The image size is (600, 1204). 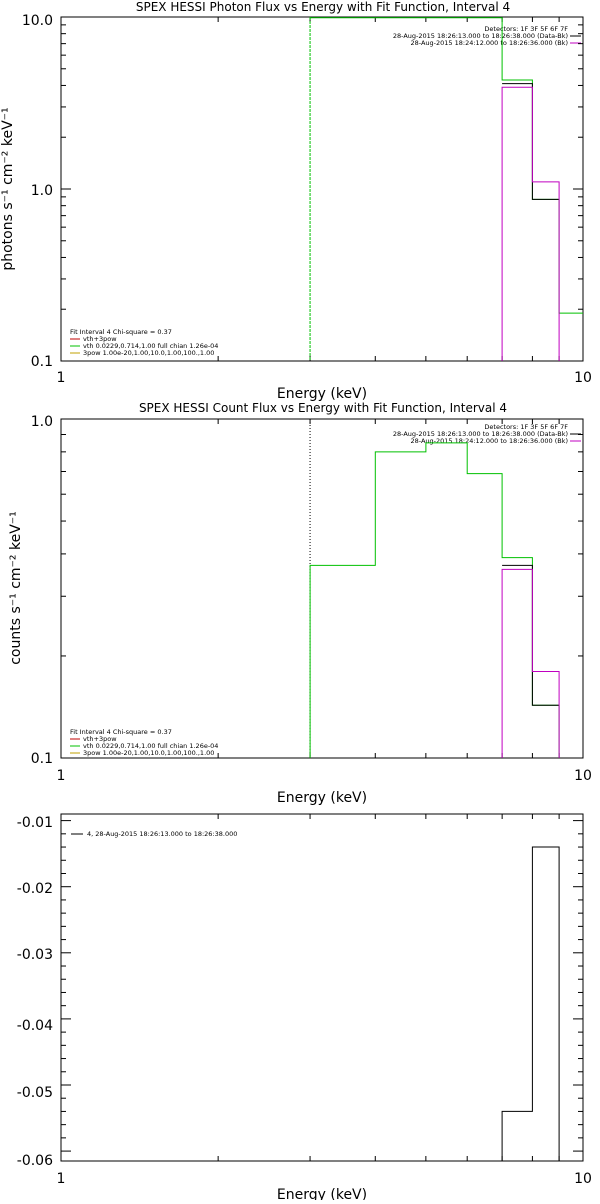 I want to click on count-flux-ylabel: counts s⁻¹ cm⁻² keV⁻¹, so click(x=16, y=588).